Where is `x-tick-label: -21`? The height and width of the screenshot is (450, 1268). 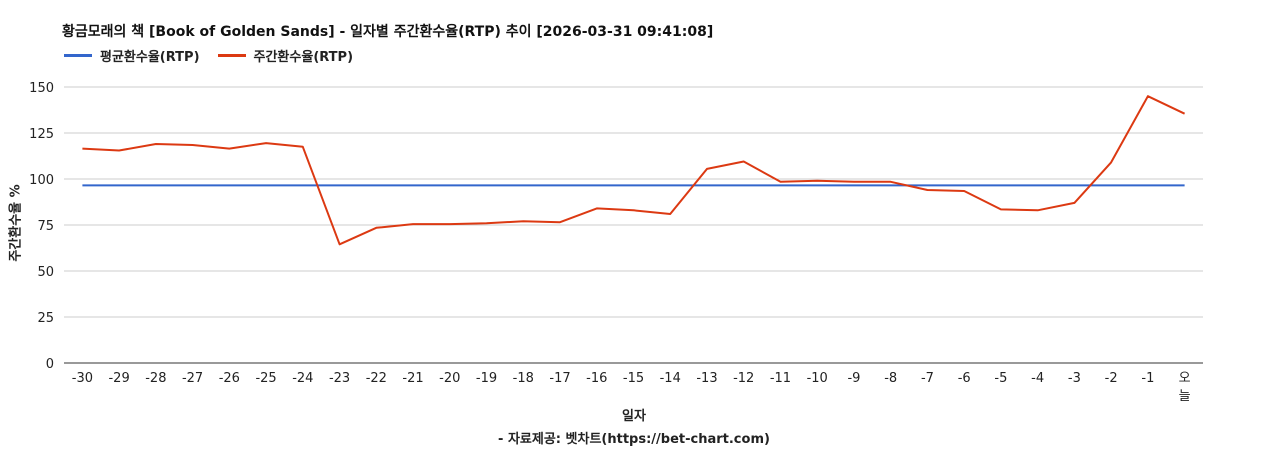
x-tick-label: -21 is located at coordinates (412, 378).